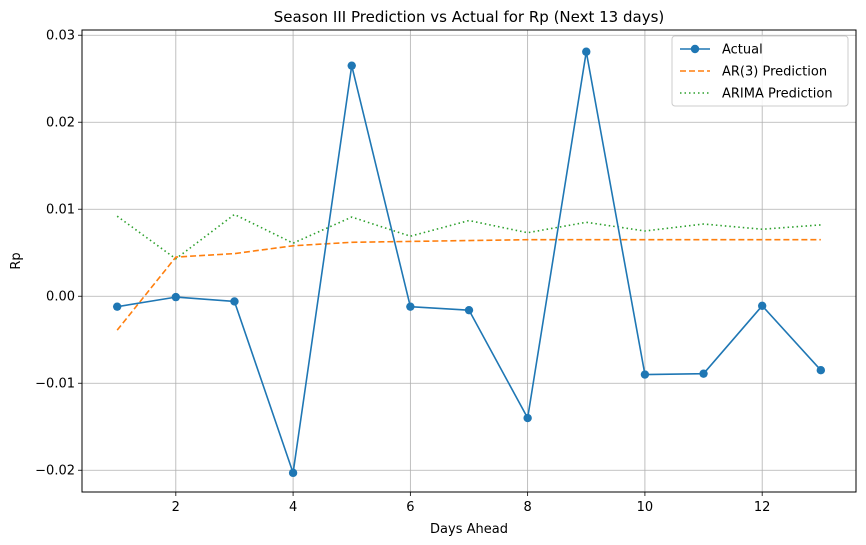 The width and height of the screenshot is (866, 545). What do you see at coordinates (742, 50) in the screenshot?
I see `legend-label-actual: Actual` at bounding box center [742, 50].